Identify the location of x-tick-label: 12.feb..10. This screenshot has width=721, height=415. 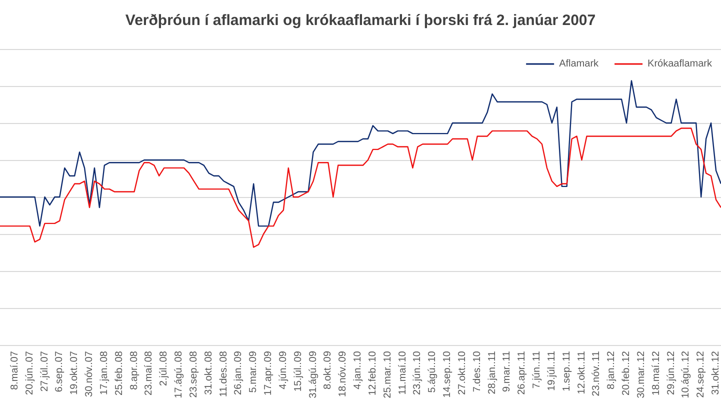
(372, 373).